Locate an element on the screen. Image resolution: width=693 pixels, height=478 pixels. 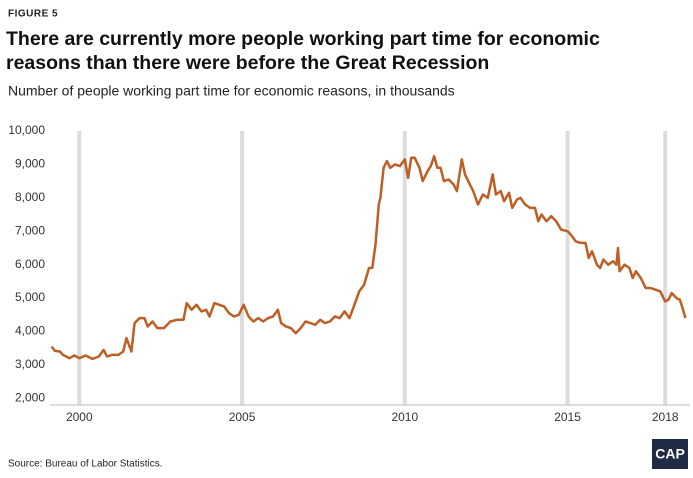
figure-label: FIGURE 5 is located at coordinates (33, 14).